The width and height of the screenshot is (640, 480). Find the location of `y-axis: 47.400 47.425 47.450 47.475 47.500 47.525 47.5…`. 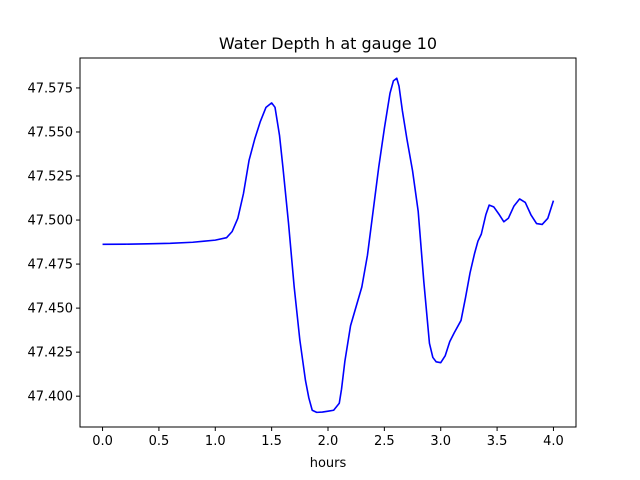

y-axis: 47.400 47.425 47.450 47.475 47.500 47.525 47.5… is located at coordinates (54, 243).